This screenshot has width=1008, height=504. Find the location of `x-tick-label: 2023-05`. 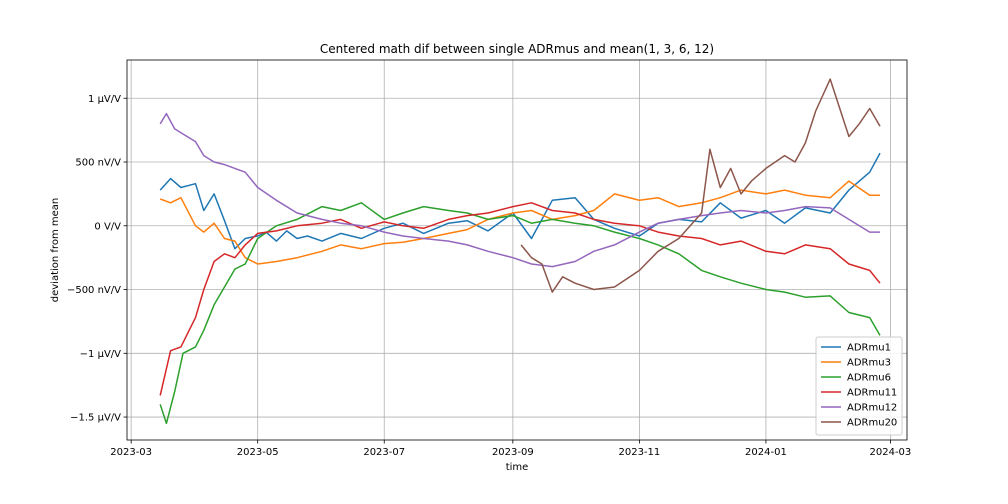

x-tick-label: 2023-05 is located at coordinates (258, 452).